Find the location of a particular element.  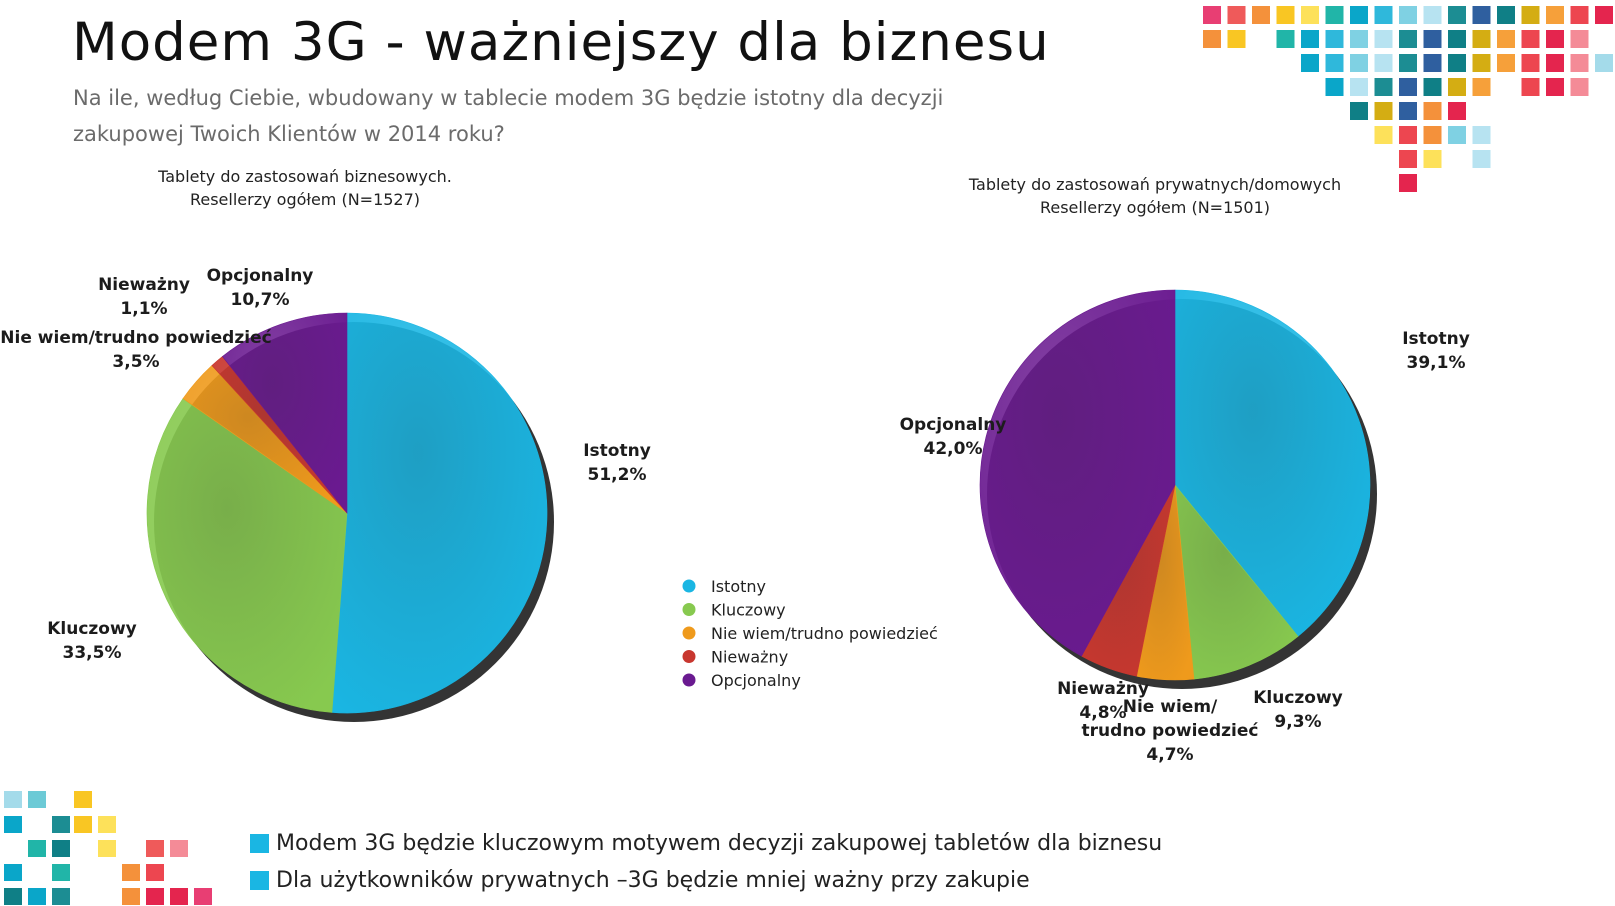

slice-label-kluczowy: Kluczowy 33,5% is located at coordinates (92, 641).